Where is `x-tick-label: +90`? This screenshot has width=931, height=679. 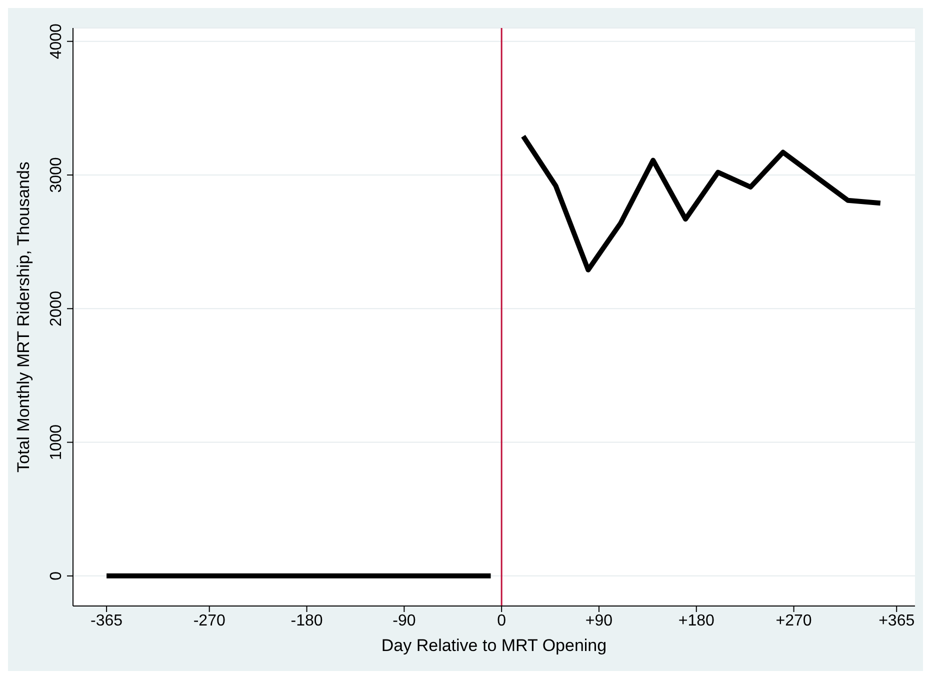 x-tick-label: +90 is located at coordinates (599, 621).